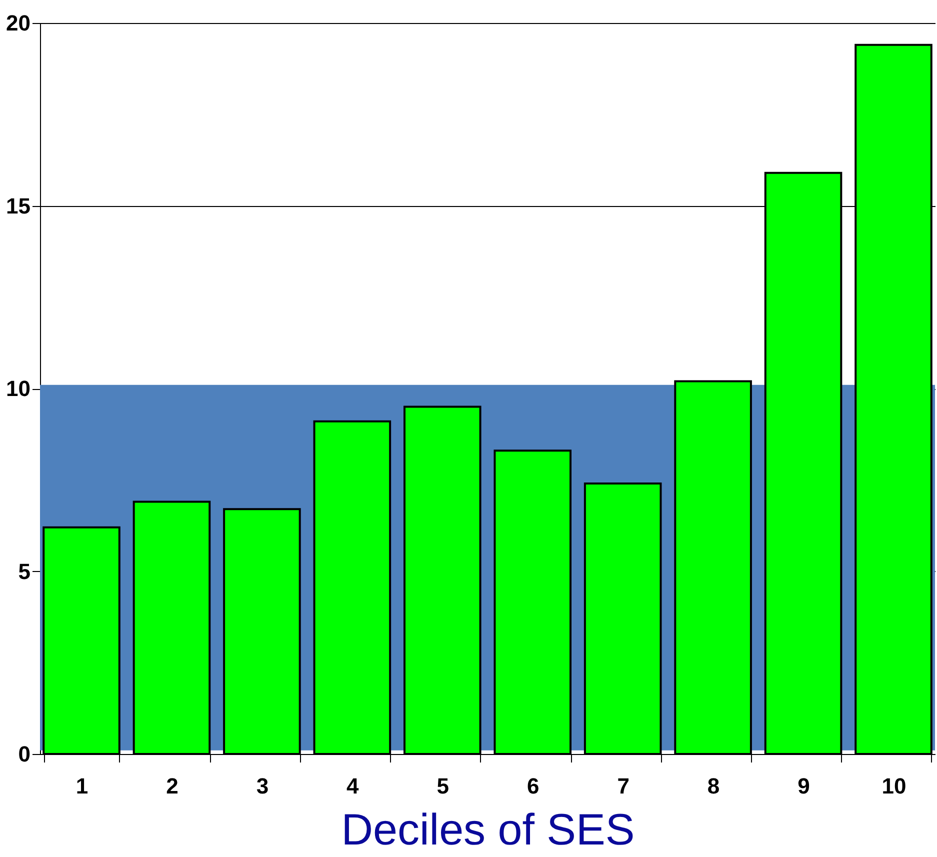 The width and height of the screenshot is (937, 857). What do you see at coordinates (18, 388) in the screenshot?
I see `y-tick-label: 10` at bounding box center [18, 388].